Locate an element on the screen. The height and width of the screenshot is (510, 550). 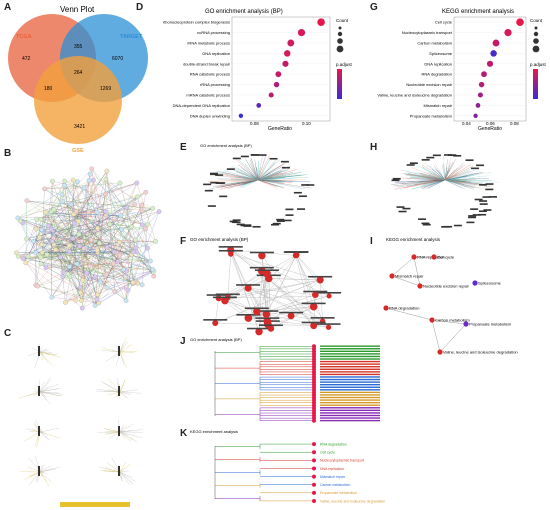
venn-count: 6070 is located at coordinates (117, 59).